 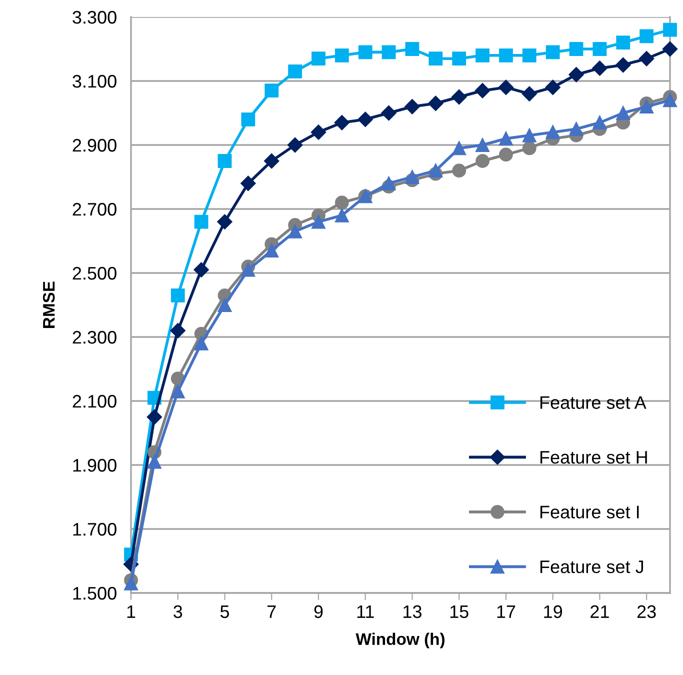 I want to click on x-tick-label: 23, so click(x=646, y=611).